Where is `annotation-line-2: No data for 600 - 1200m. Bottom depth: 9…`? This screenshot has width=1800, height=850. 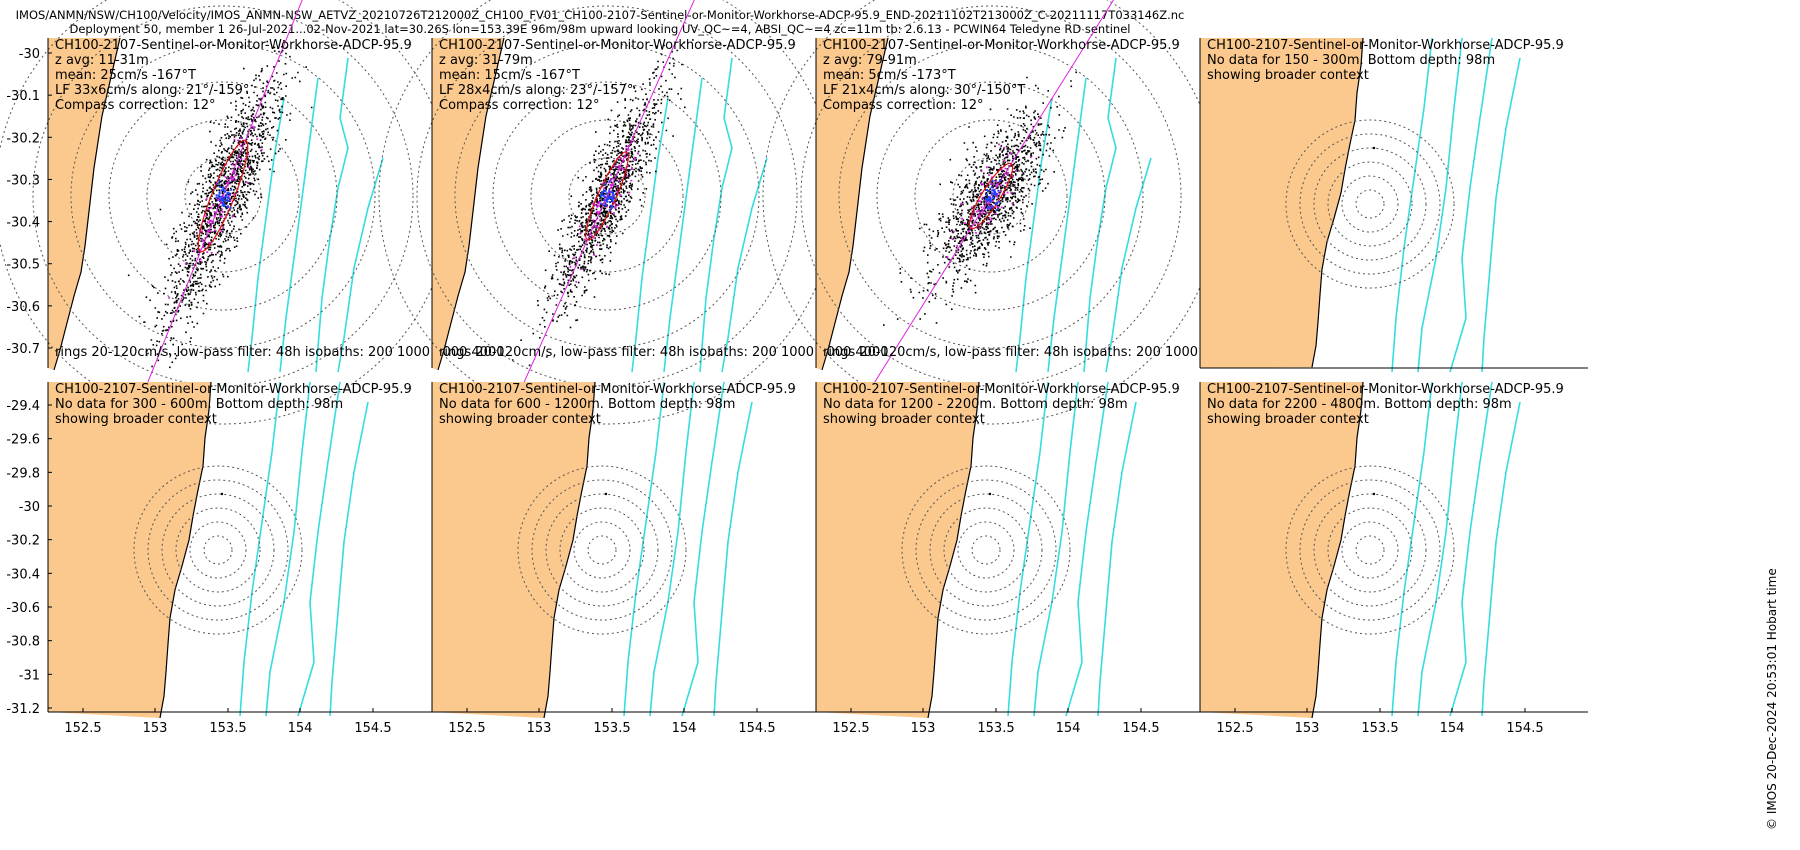
annotation-line-2: No data for 600 - 1200m. Bottom depth: 9… is located at coordinates (587, 404).